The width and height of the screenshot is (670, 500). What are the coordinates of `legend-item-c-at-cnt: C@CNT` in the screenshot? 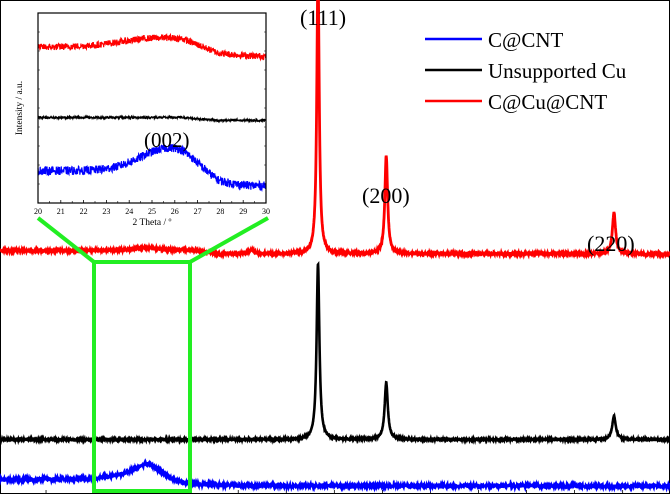 It's located at (494, 40).